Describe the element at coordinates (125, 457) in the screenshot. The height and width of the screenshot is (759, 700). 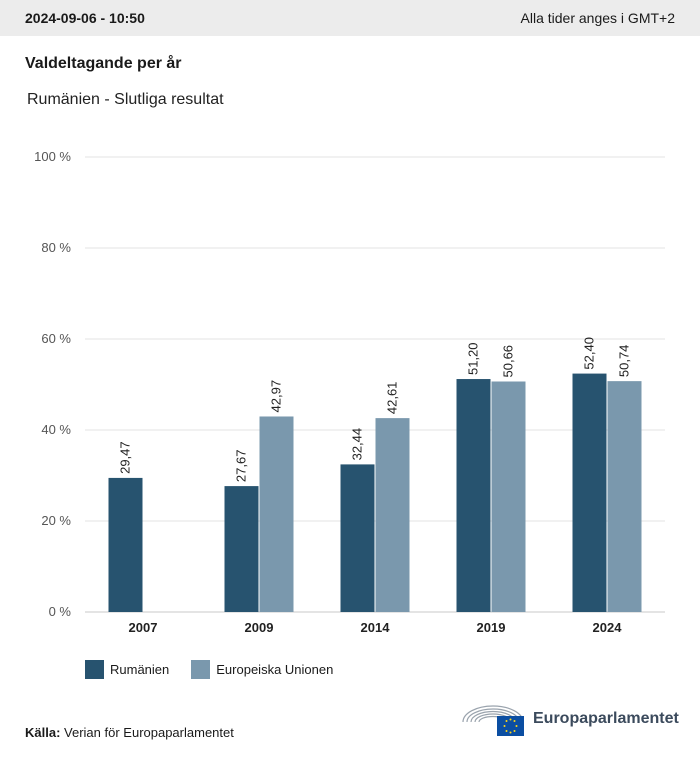
I see `data-label-romania-2007: 29,47` at that location.